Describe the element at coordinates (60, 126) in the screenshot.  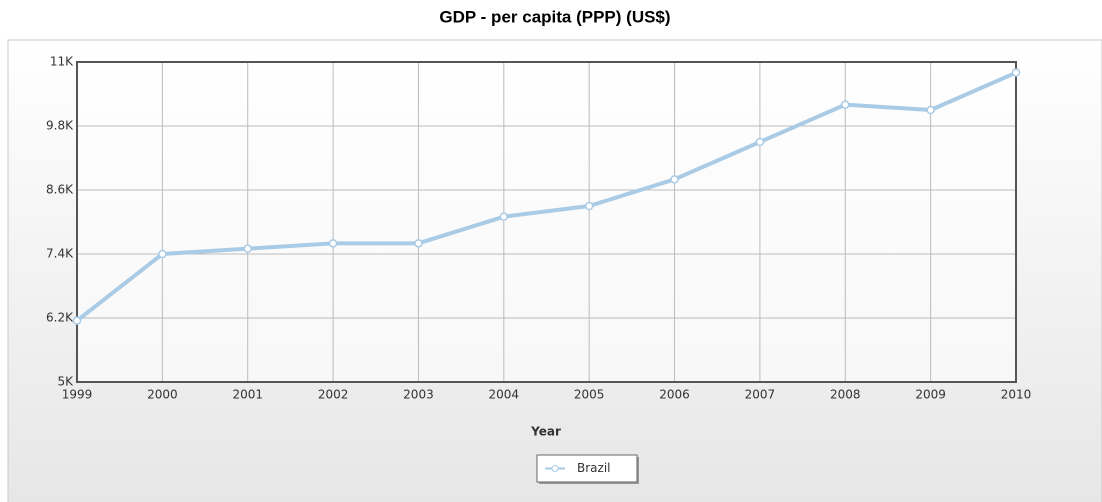
I see `y-tick-label: 9.8K` at that location.